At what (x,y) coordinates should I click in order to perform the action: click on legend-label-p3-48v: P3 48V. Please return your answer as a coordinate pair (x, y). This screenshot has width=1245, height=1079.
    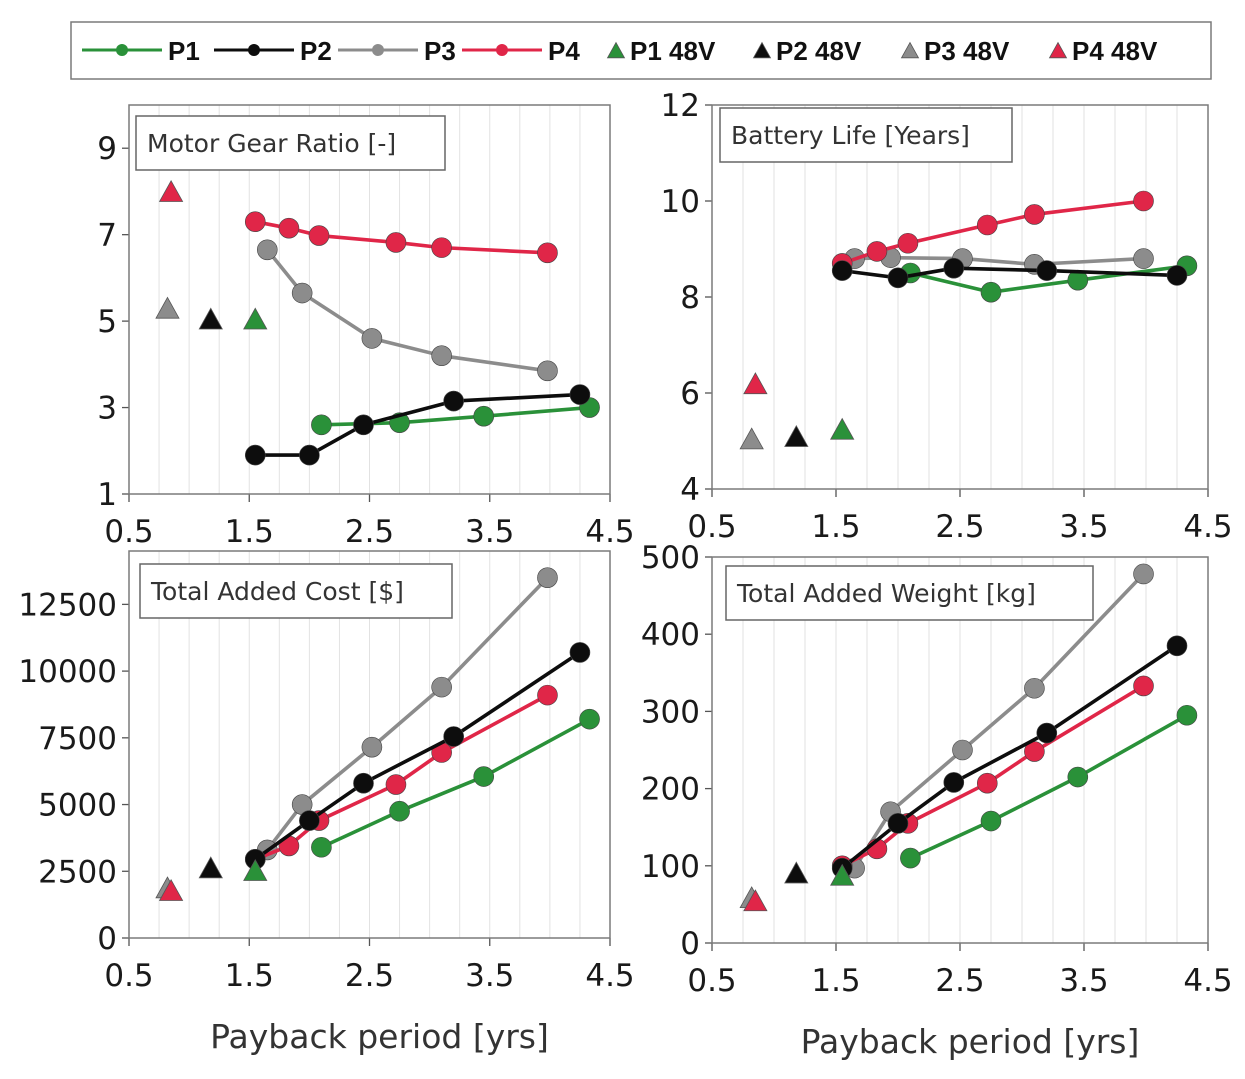
    Looking at the image, I should click on (967, 51).